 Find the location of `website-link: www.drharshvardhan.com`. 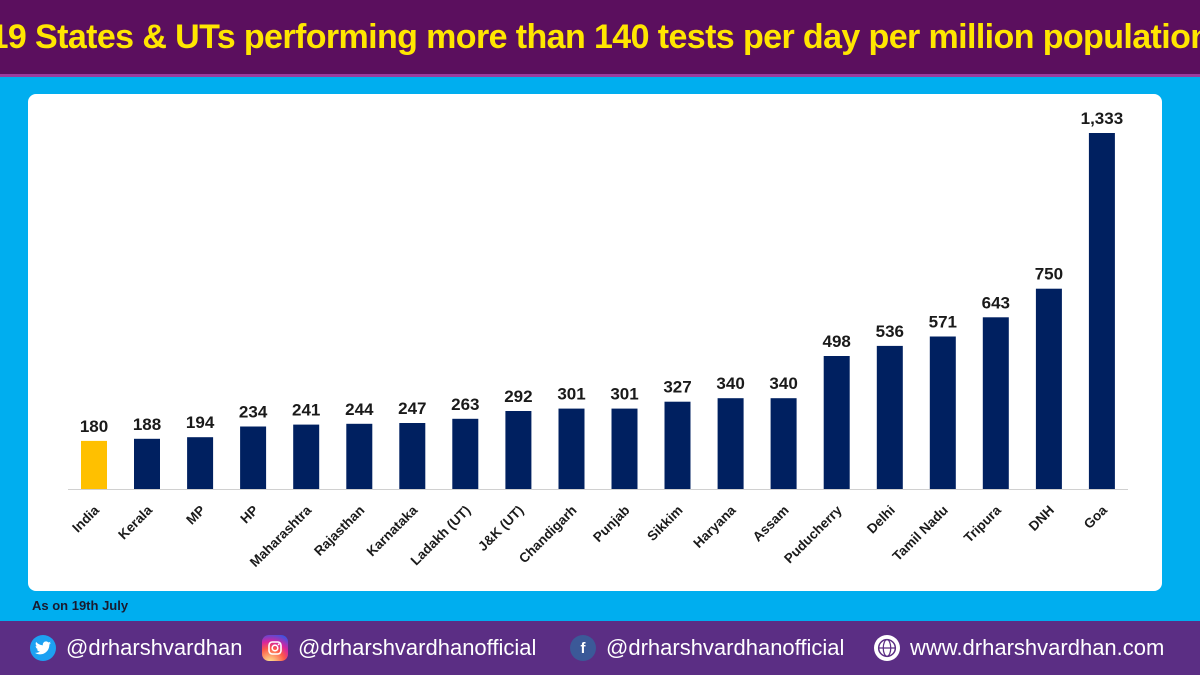

website-link: www.drharshvardhan.com is located at coordinates (1019, 648).